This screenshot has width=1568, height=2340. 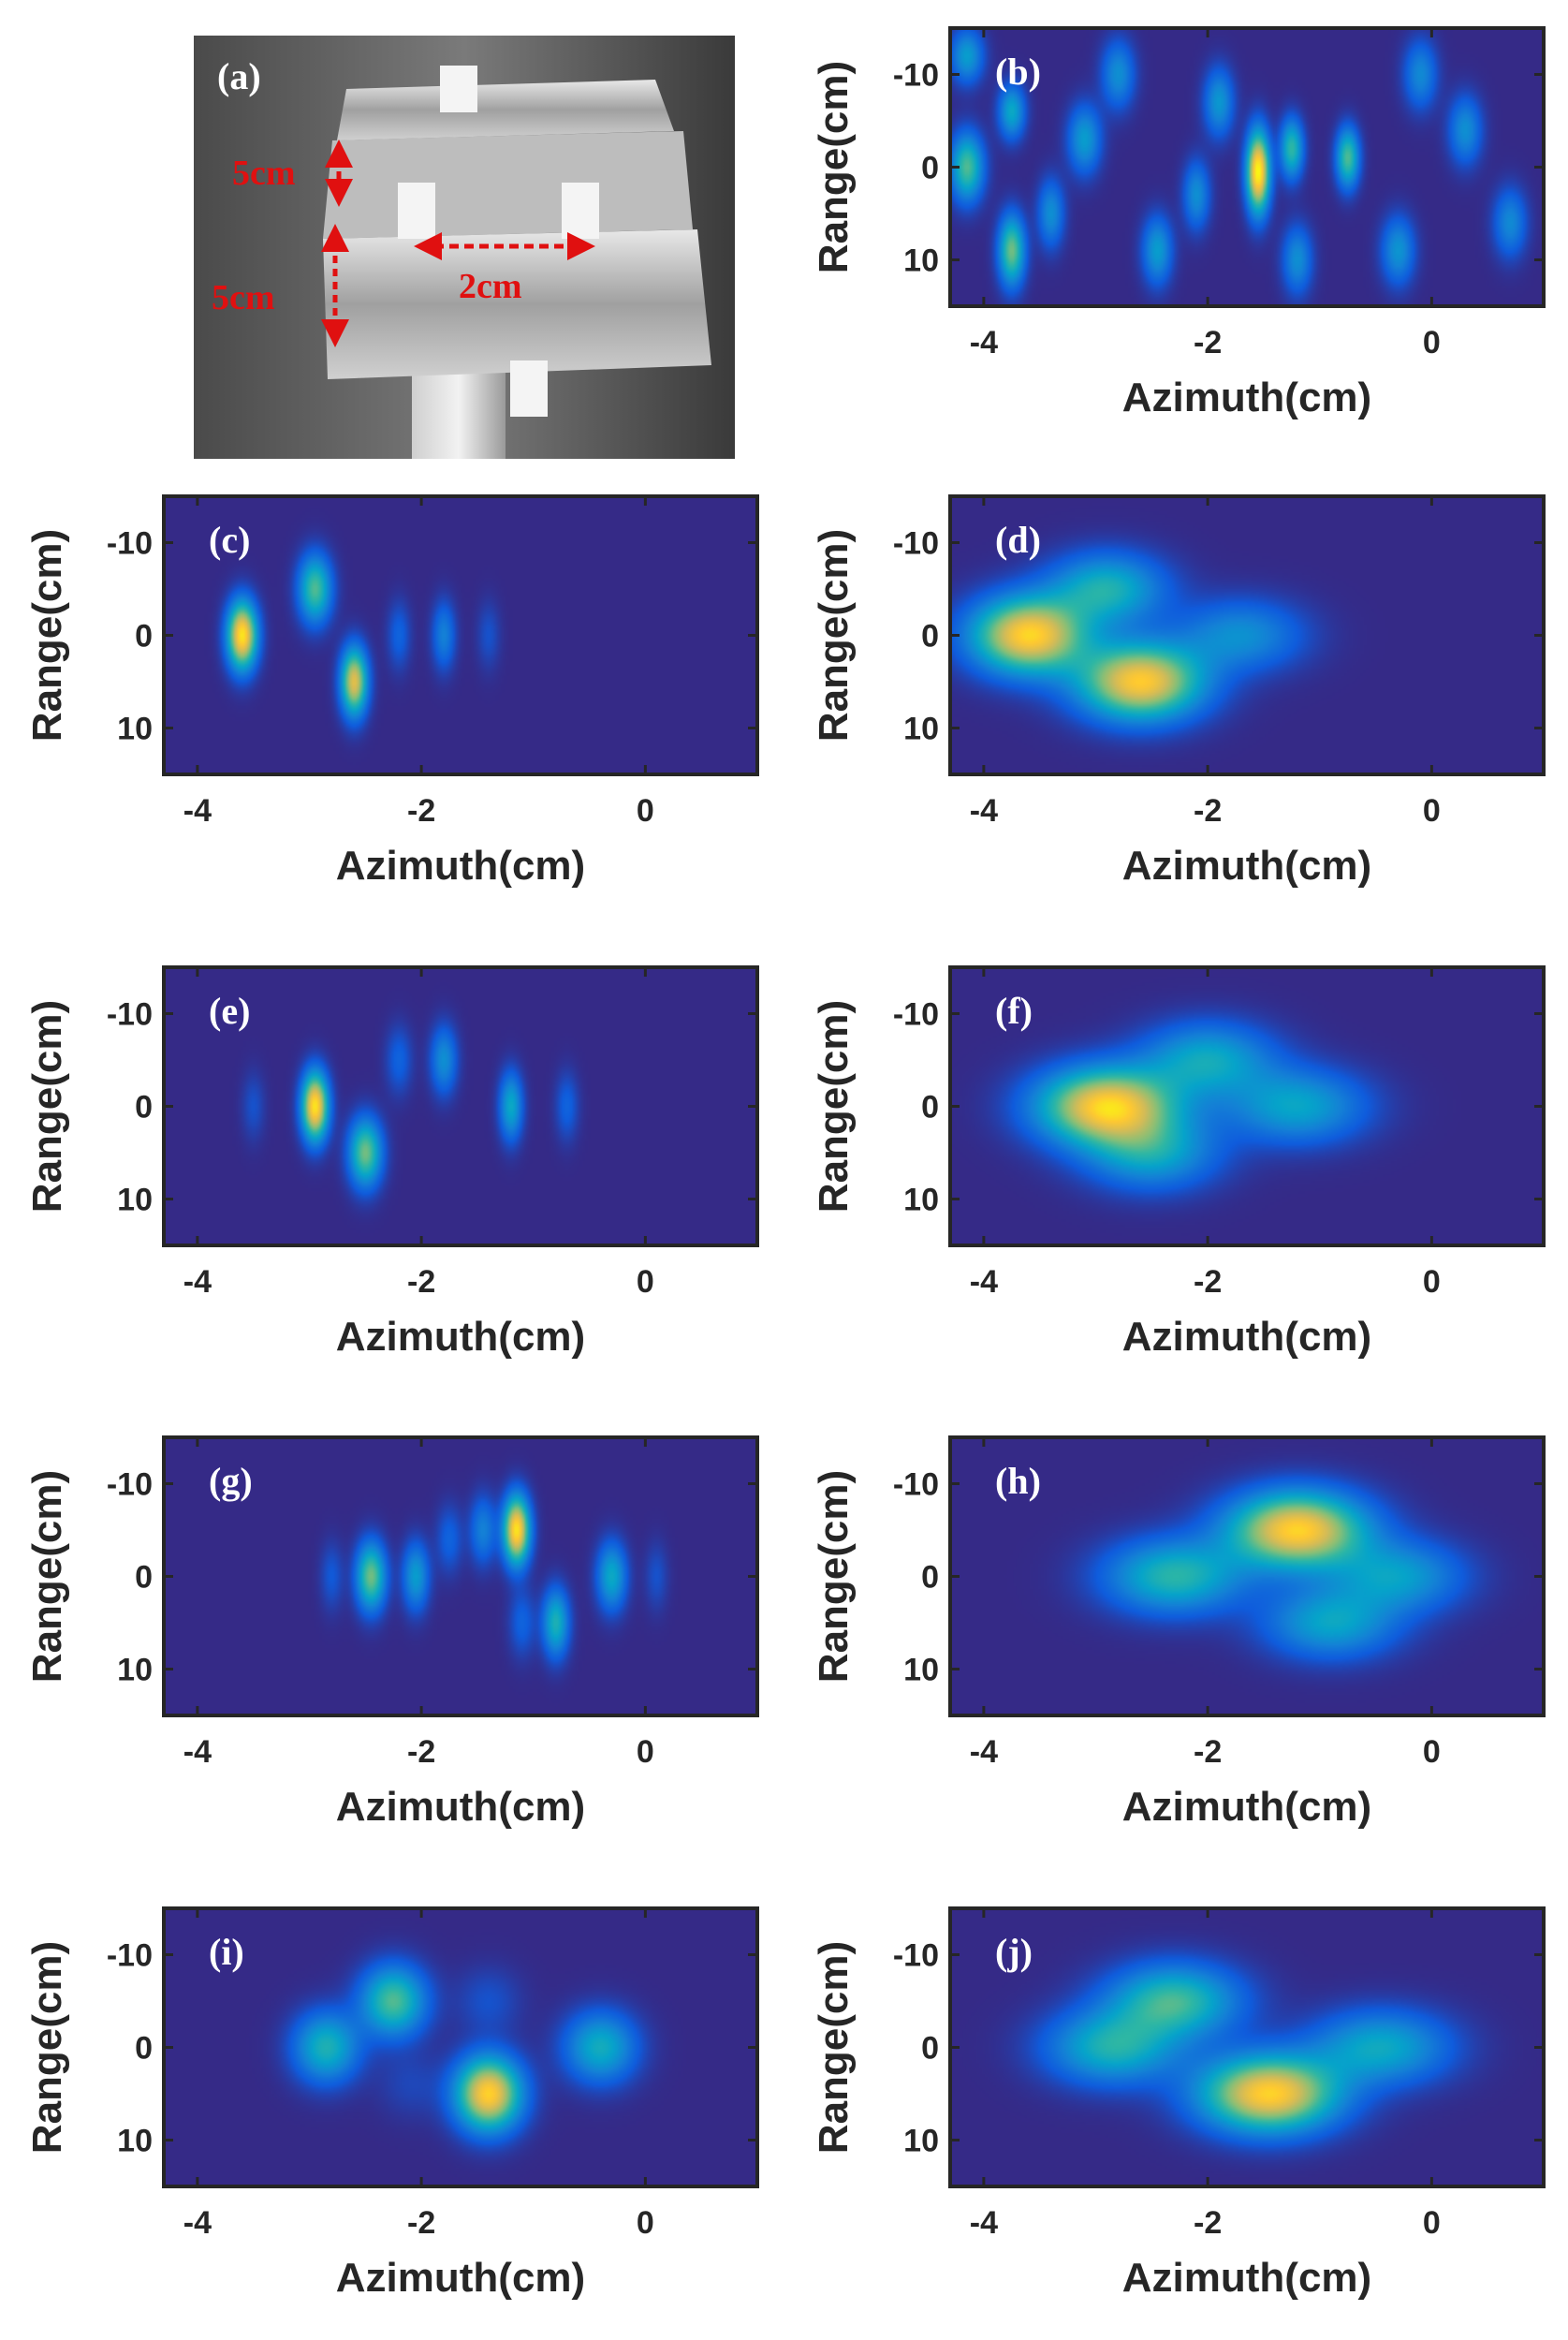 I want to click on heatmap-panel-h: -4 -2 0 -10 0 10 Azimuth(cm) Range(cm) (h), so click(x=1178, y=1632).